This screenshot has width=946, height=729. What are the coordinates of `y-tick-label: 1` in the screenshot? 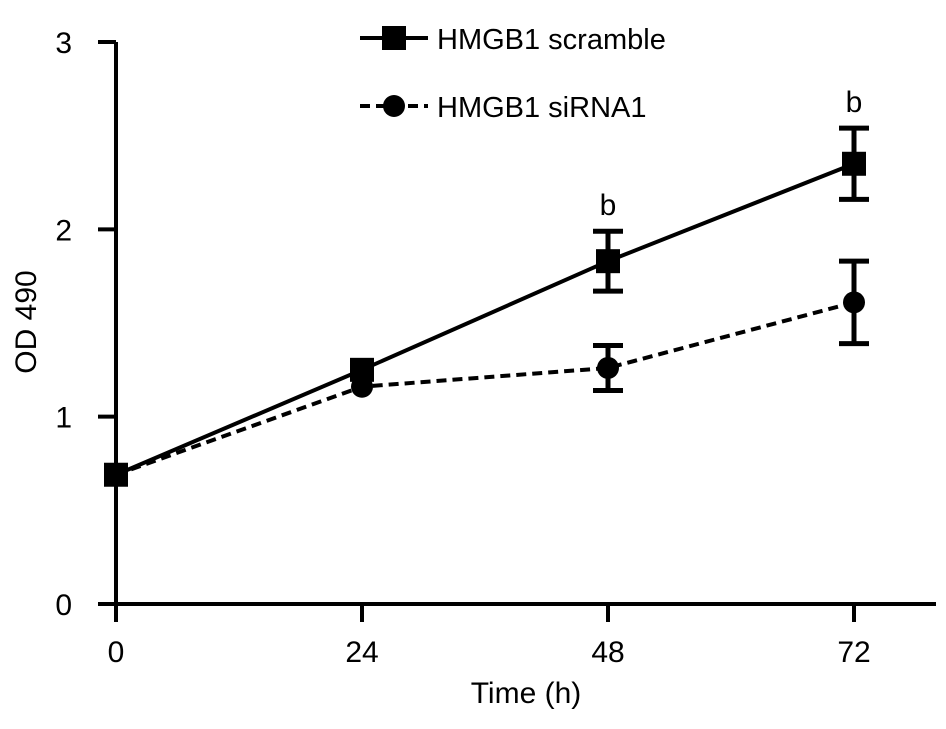 It's located at (63, 418).